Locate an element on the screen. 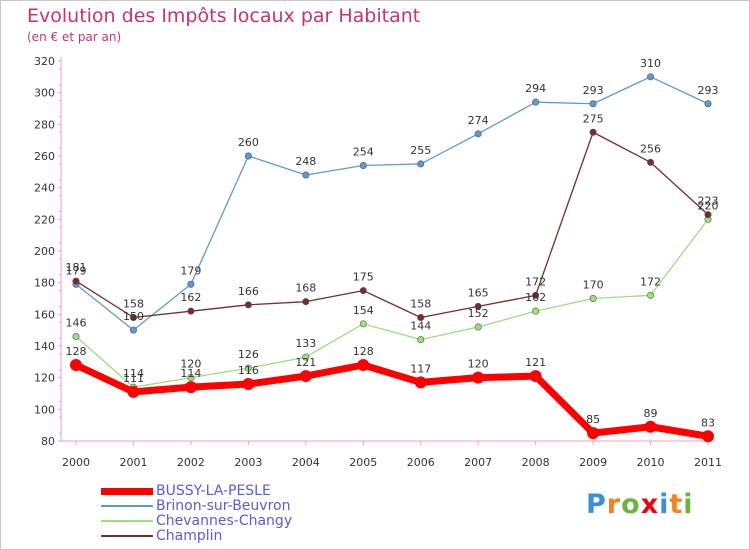 The width and height of the screenshot is (750, 550). x-tick-label: 2003 is located at coordinates (248, 462).